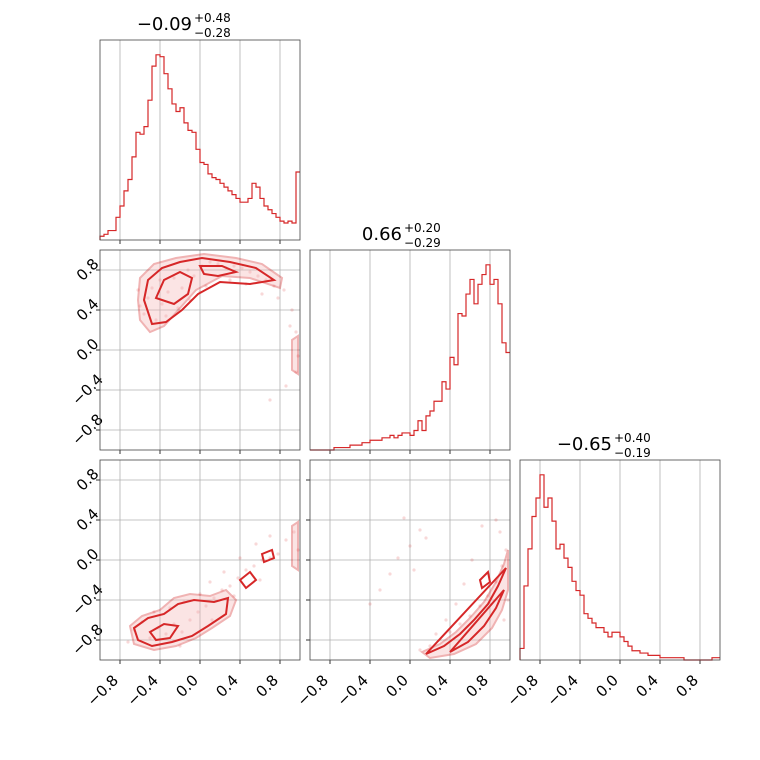  I want to click on title-plus-error: +0.48, so click(212, 18).